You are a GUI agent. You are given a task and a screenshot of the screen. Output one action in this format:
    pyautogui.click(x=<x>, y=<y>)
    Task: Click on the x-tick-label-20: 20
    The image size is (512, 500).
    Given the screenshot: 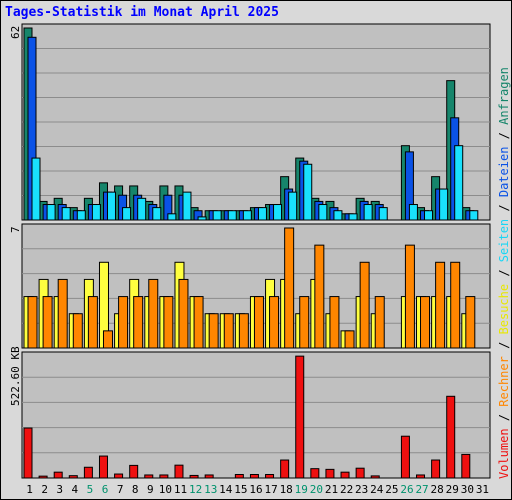 What is the action you would take?
    pyautogui.click(x=316, y=489)
    